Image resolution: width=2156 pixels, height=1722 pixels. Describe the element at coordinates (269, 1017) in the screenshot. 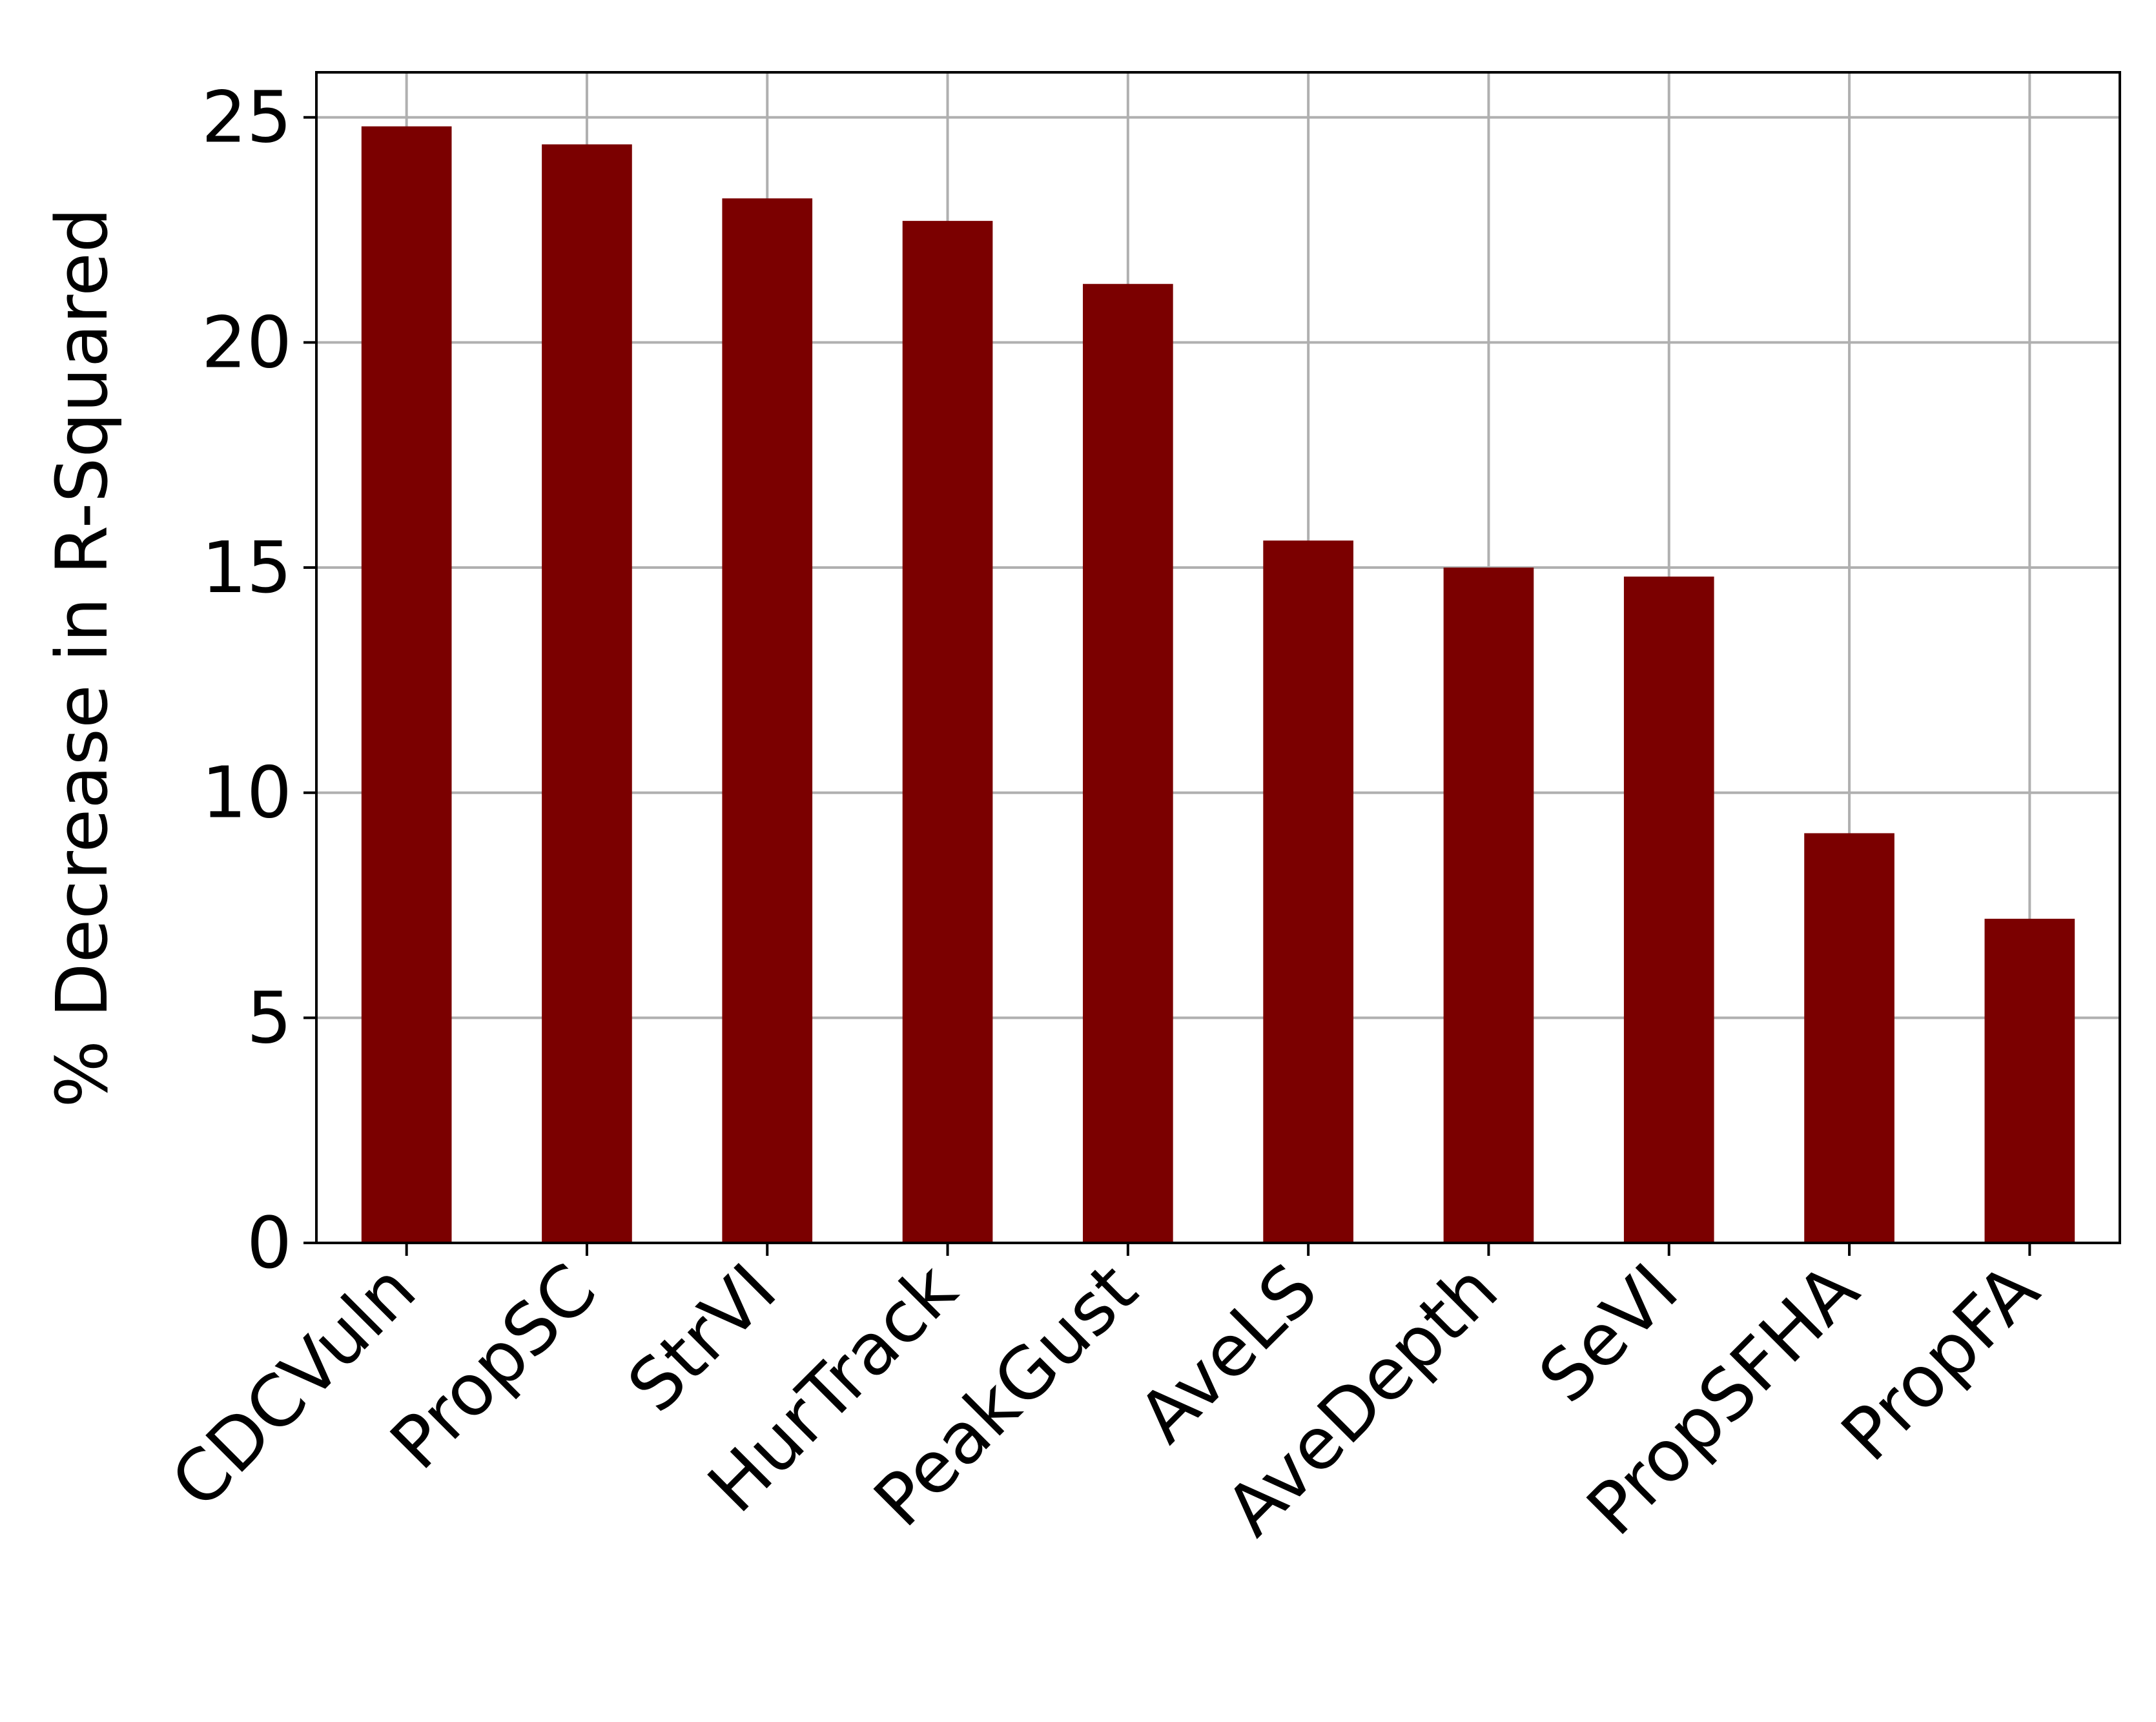

I see `y-tick-label: 5` at that location.